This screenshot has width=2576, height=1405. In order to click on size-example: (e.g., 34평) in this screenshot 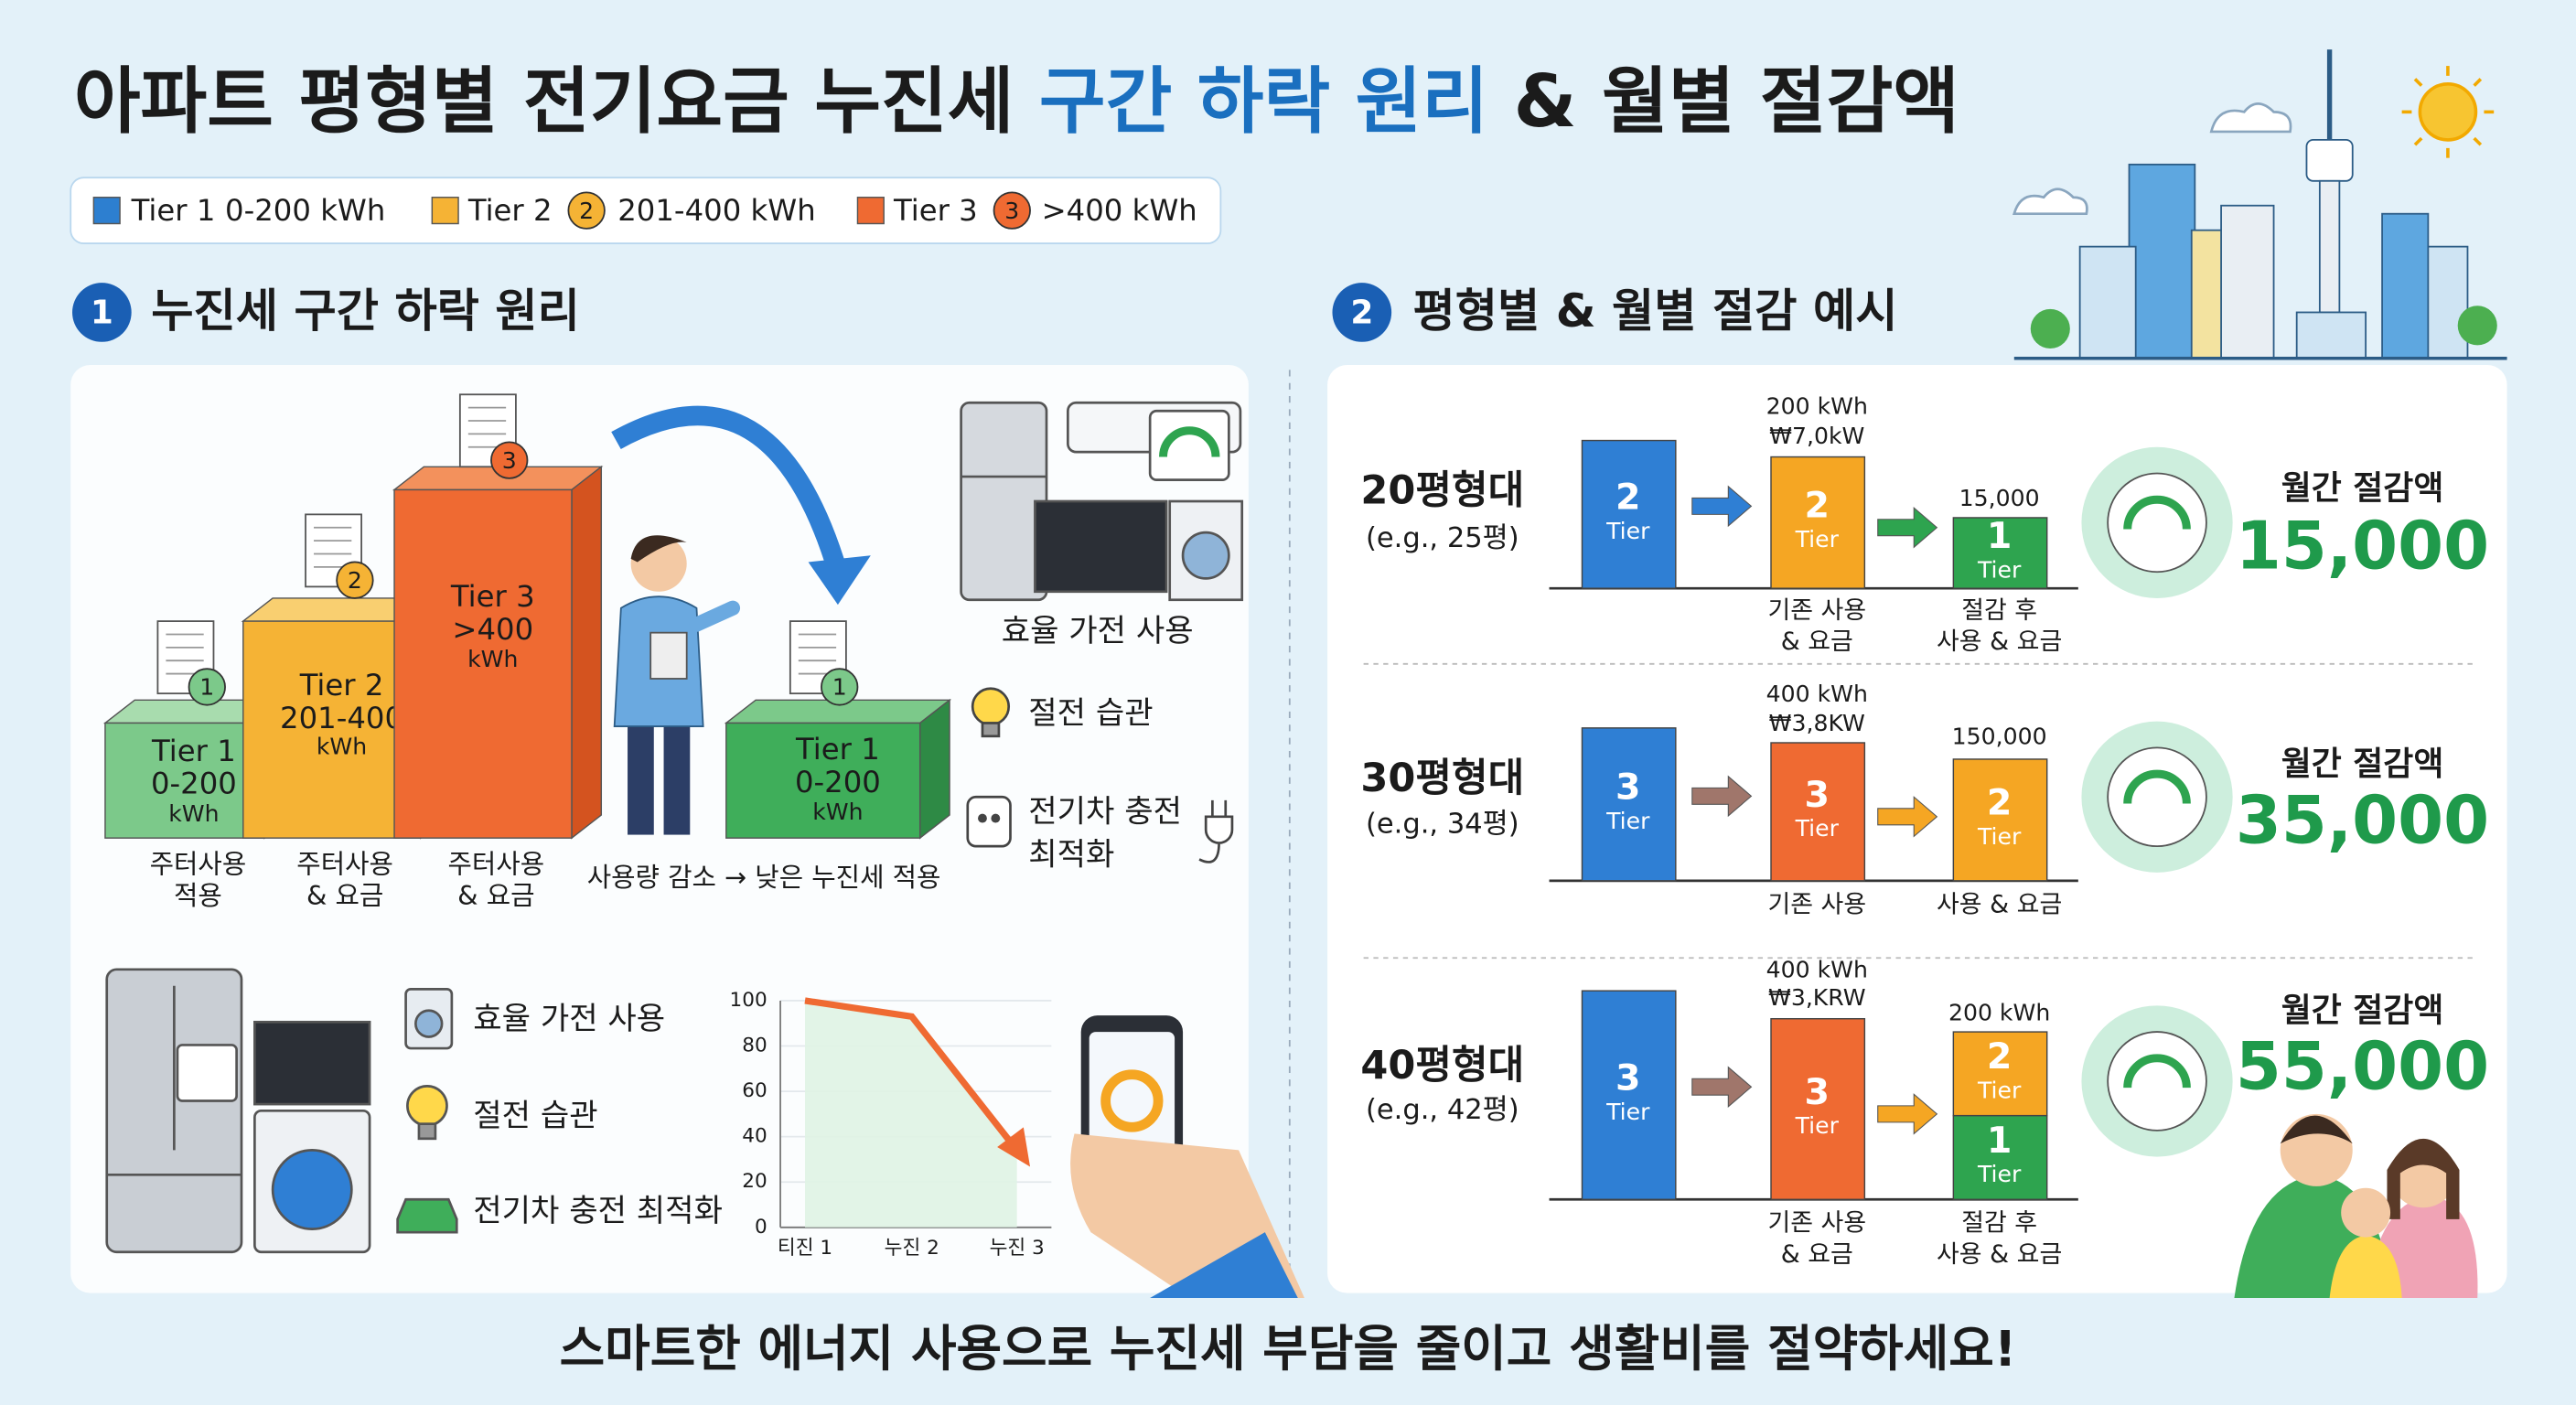, I will do `click(1442, 824)`.